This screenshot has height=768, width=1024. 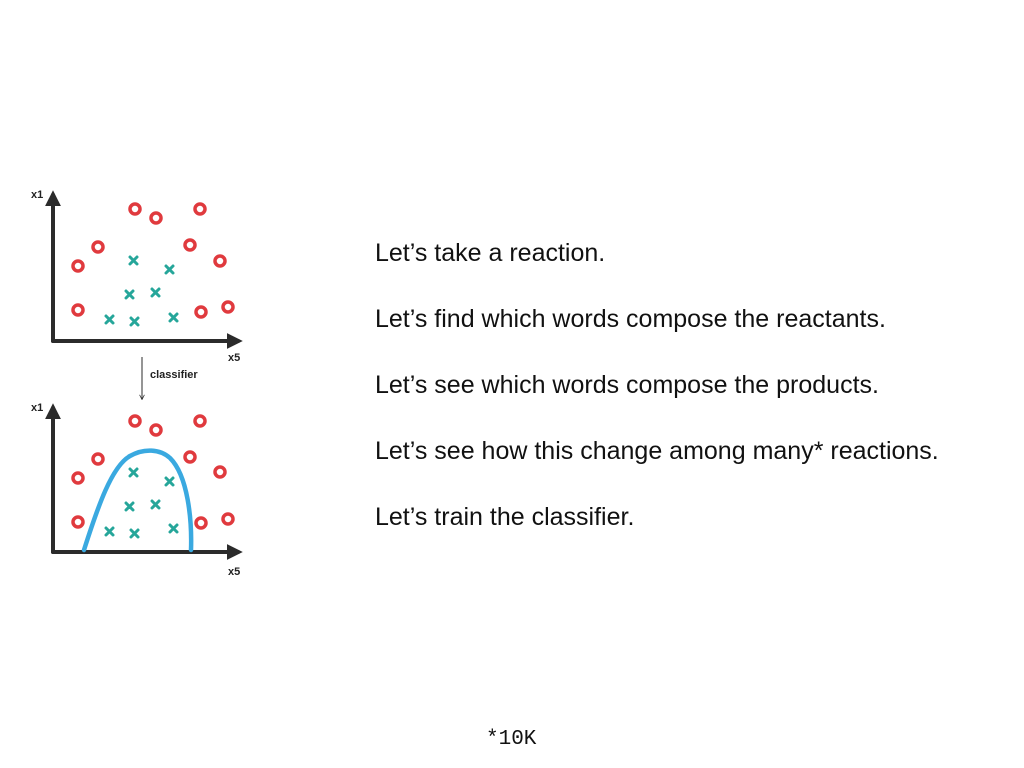 I want to click on classifier-arrow: classifier, so click(x=170, y=378).